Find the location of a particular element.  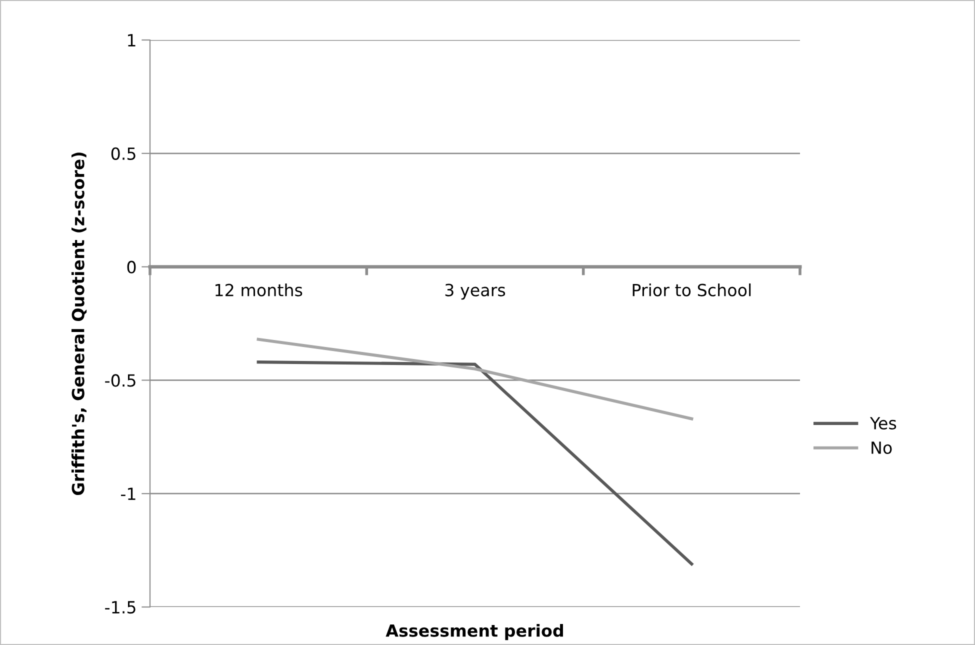

x-tick-label: 3 years is located at coordinates (475, 292).